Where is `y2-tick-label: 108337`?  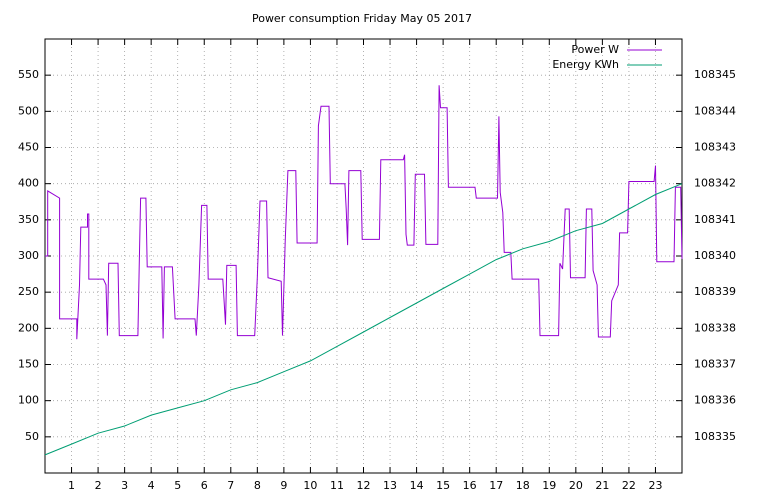 y2-tick-label: 108337 is located at coordinates (715, 364).